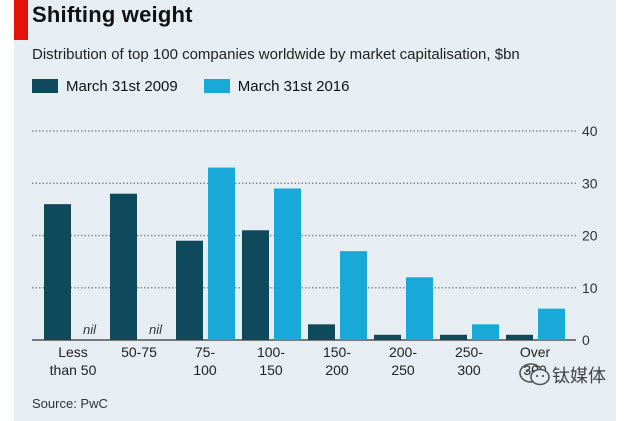 The height and width of the screenshot is (421, 636). What do you see at coordinates (579, 376) in the screenshot?
I see `watermark-text: 钛媒体` at bounding box center [579, 376].